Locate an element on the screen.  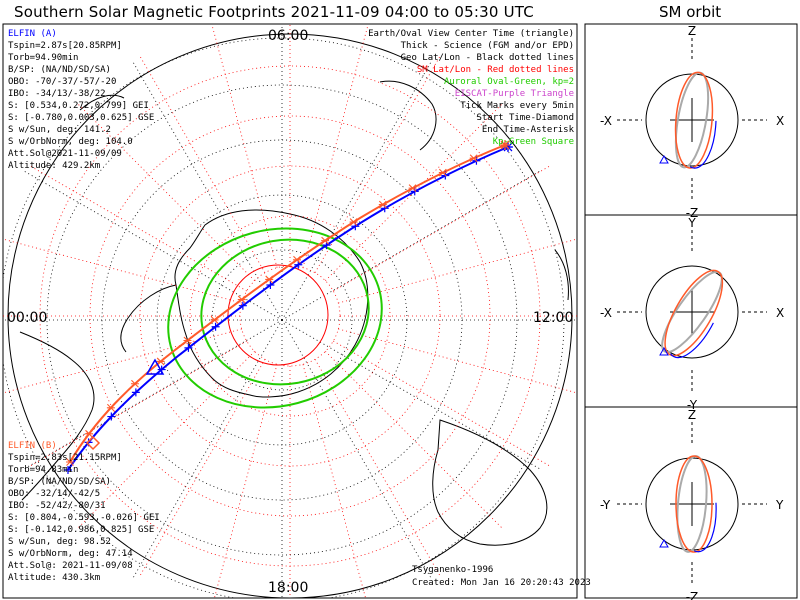
elfin-b-name: ELFIN (B) is located at coordinates (32, 446).